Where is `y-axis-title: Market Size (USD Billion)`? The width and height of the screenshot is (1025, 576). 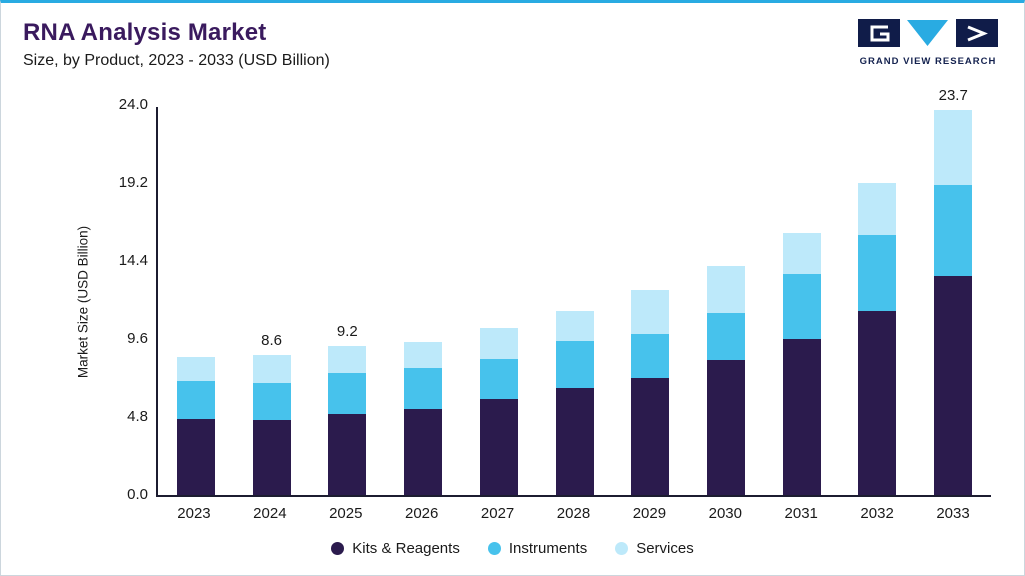 y-axis-title: Market Size (USD Billion) is located at coordinates (83, 302).